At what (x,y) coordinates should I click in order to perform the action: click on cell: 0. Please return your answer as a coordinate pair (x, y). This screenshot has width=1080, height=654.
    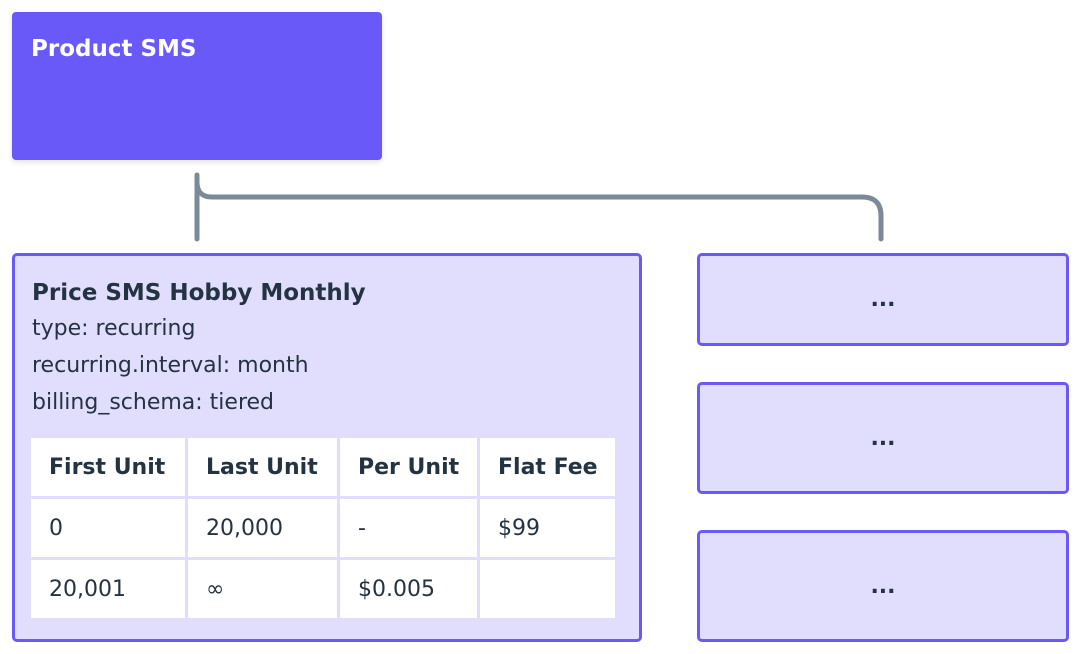
    Looking at the image, I should click on (108, 528).